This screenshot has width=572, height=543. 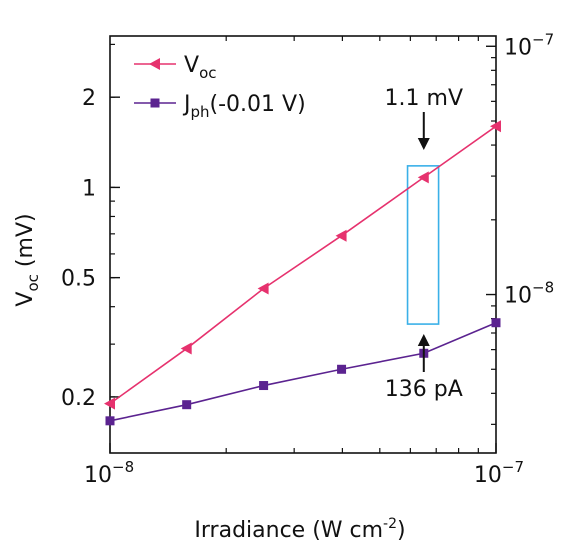 What do you see at coordinates (499, 473) in the screenshot?
I see `x-tick-label: 10⁻⁷` at bounding box center [499, 473].